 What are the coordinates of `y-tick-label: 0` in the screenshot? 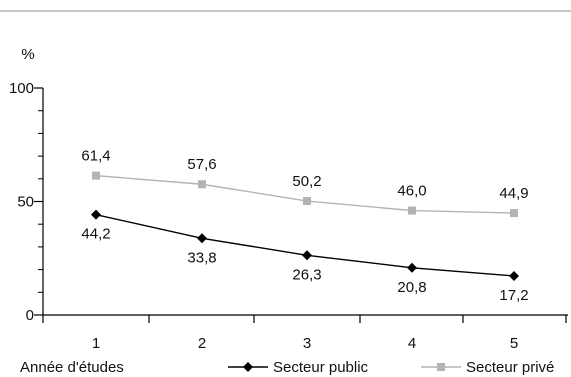 It's located at (30, 315).